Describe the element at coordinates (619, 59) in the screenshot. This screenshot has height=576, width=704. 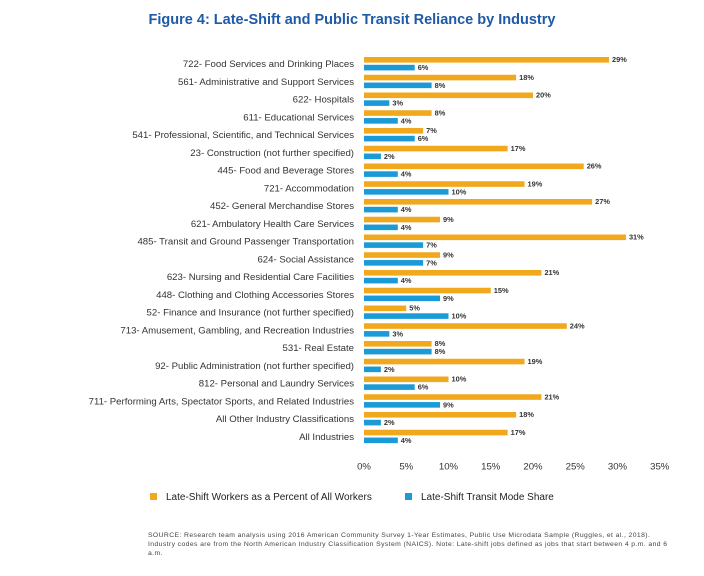
I see `data-label: 29%` at that location.